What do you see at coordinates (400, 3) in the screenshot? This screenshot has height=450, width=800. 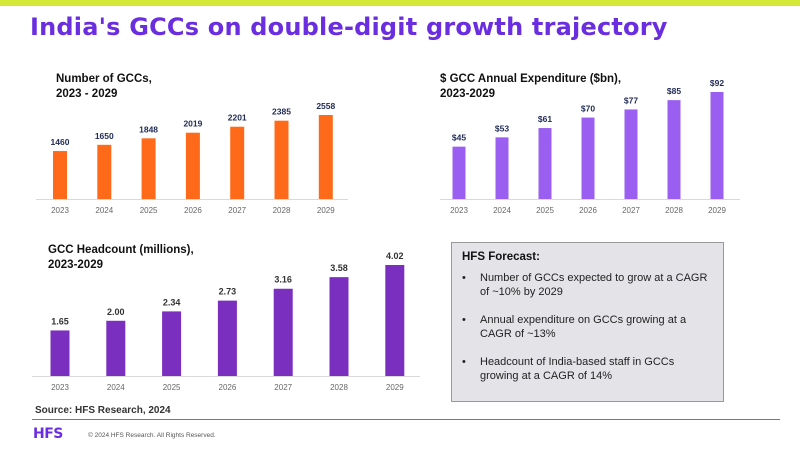 I see `top-accent-bar` at bounding box center [400, 3].